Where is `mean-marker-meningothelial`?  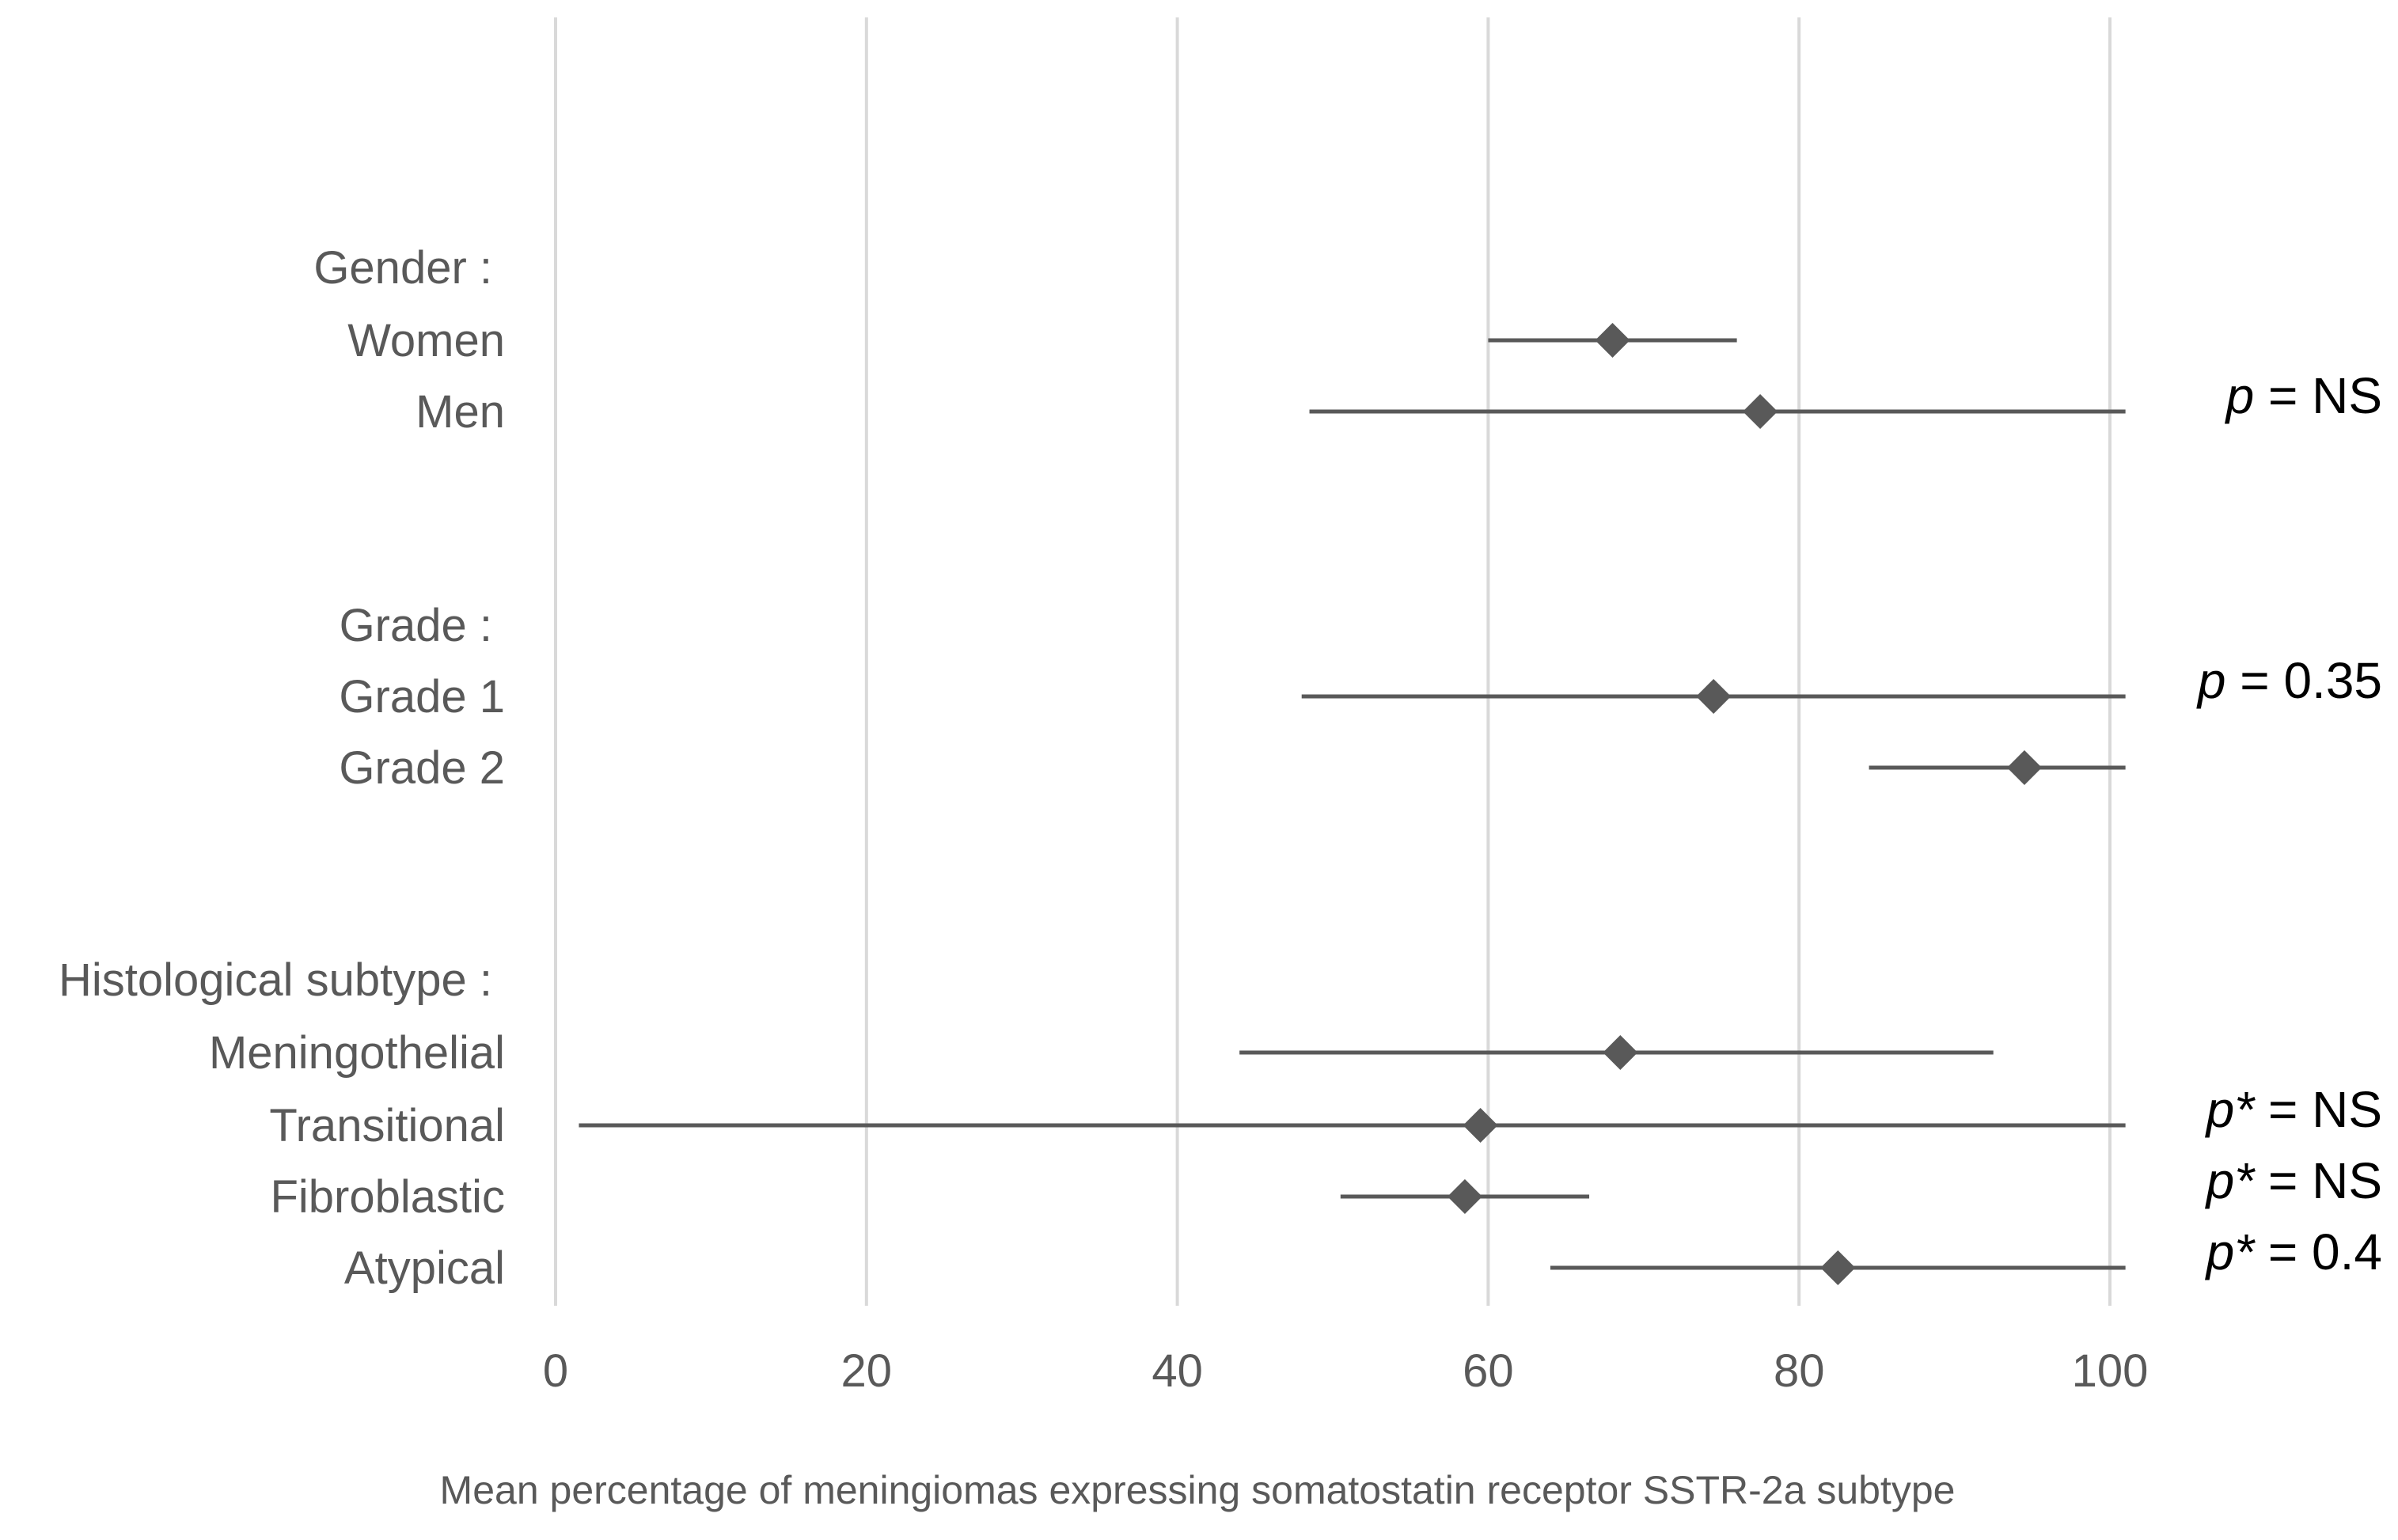
mean-marker-meningothelial is located at coordinates (1620, 1052).